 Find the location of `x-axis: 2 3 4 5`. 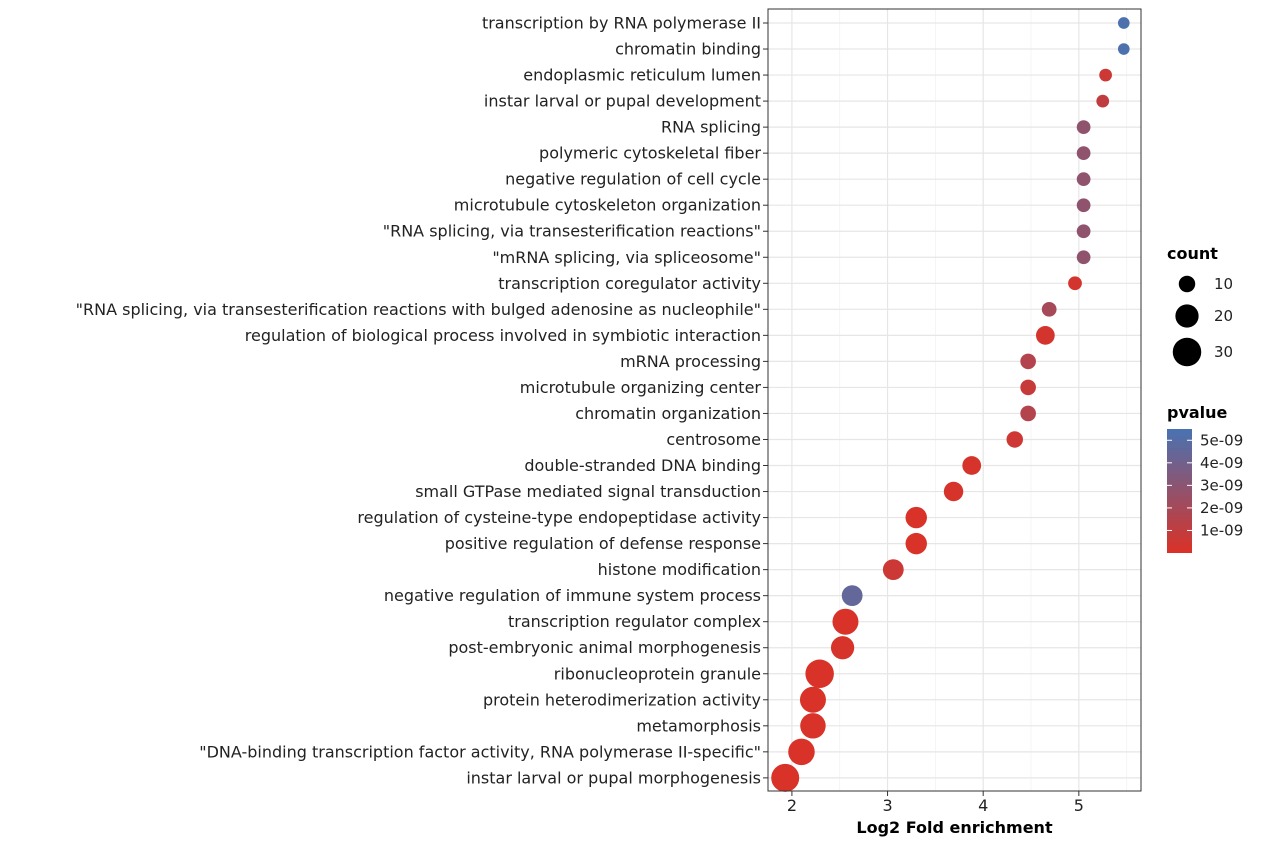

x-axis: 2 3 4 5 is located at coordinates (935, 803).